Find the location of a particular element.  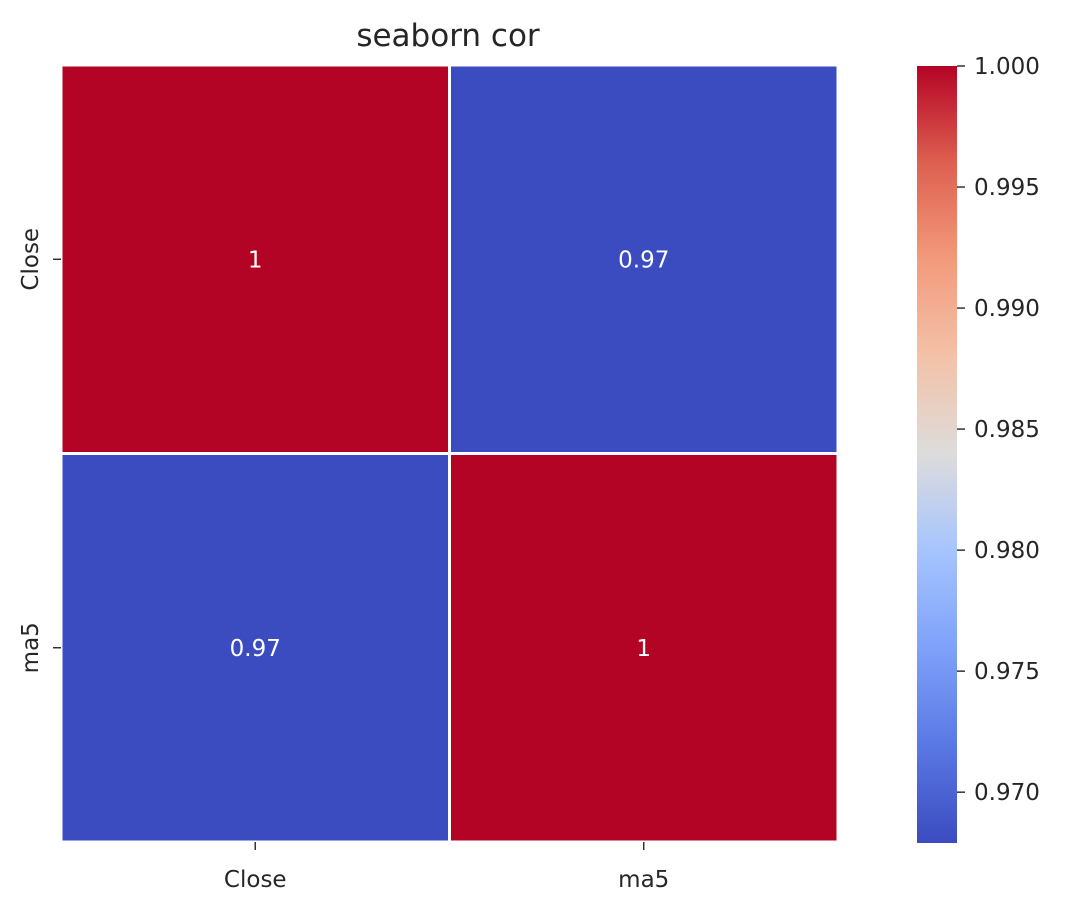

x-axis: Close ma5 is located at coordinates (446, 867).